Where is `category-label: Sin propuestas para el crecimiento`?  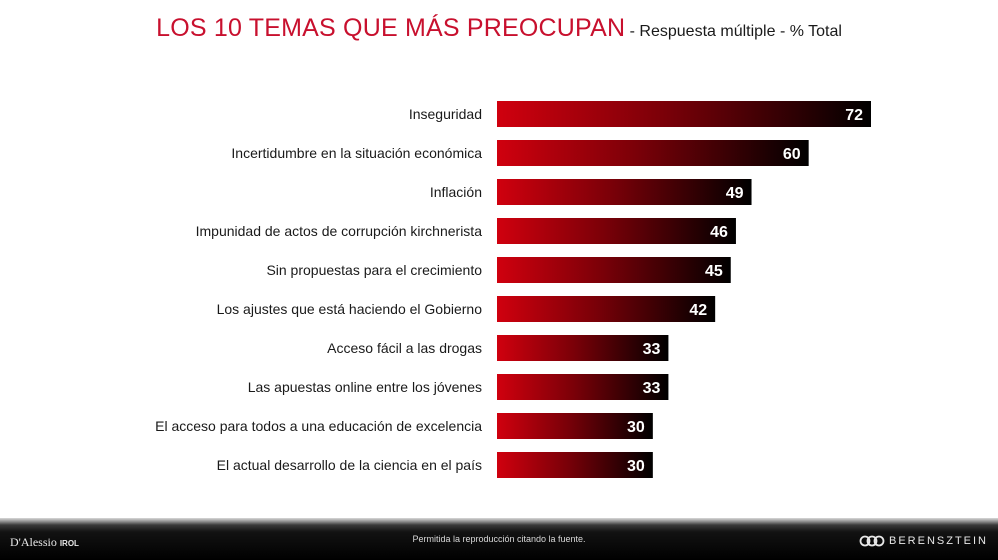
category-label: Sin propuestas para el crecimiento is located at coordinates (374, 270).